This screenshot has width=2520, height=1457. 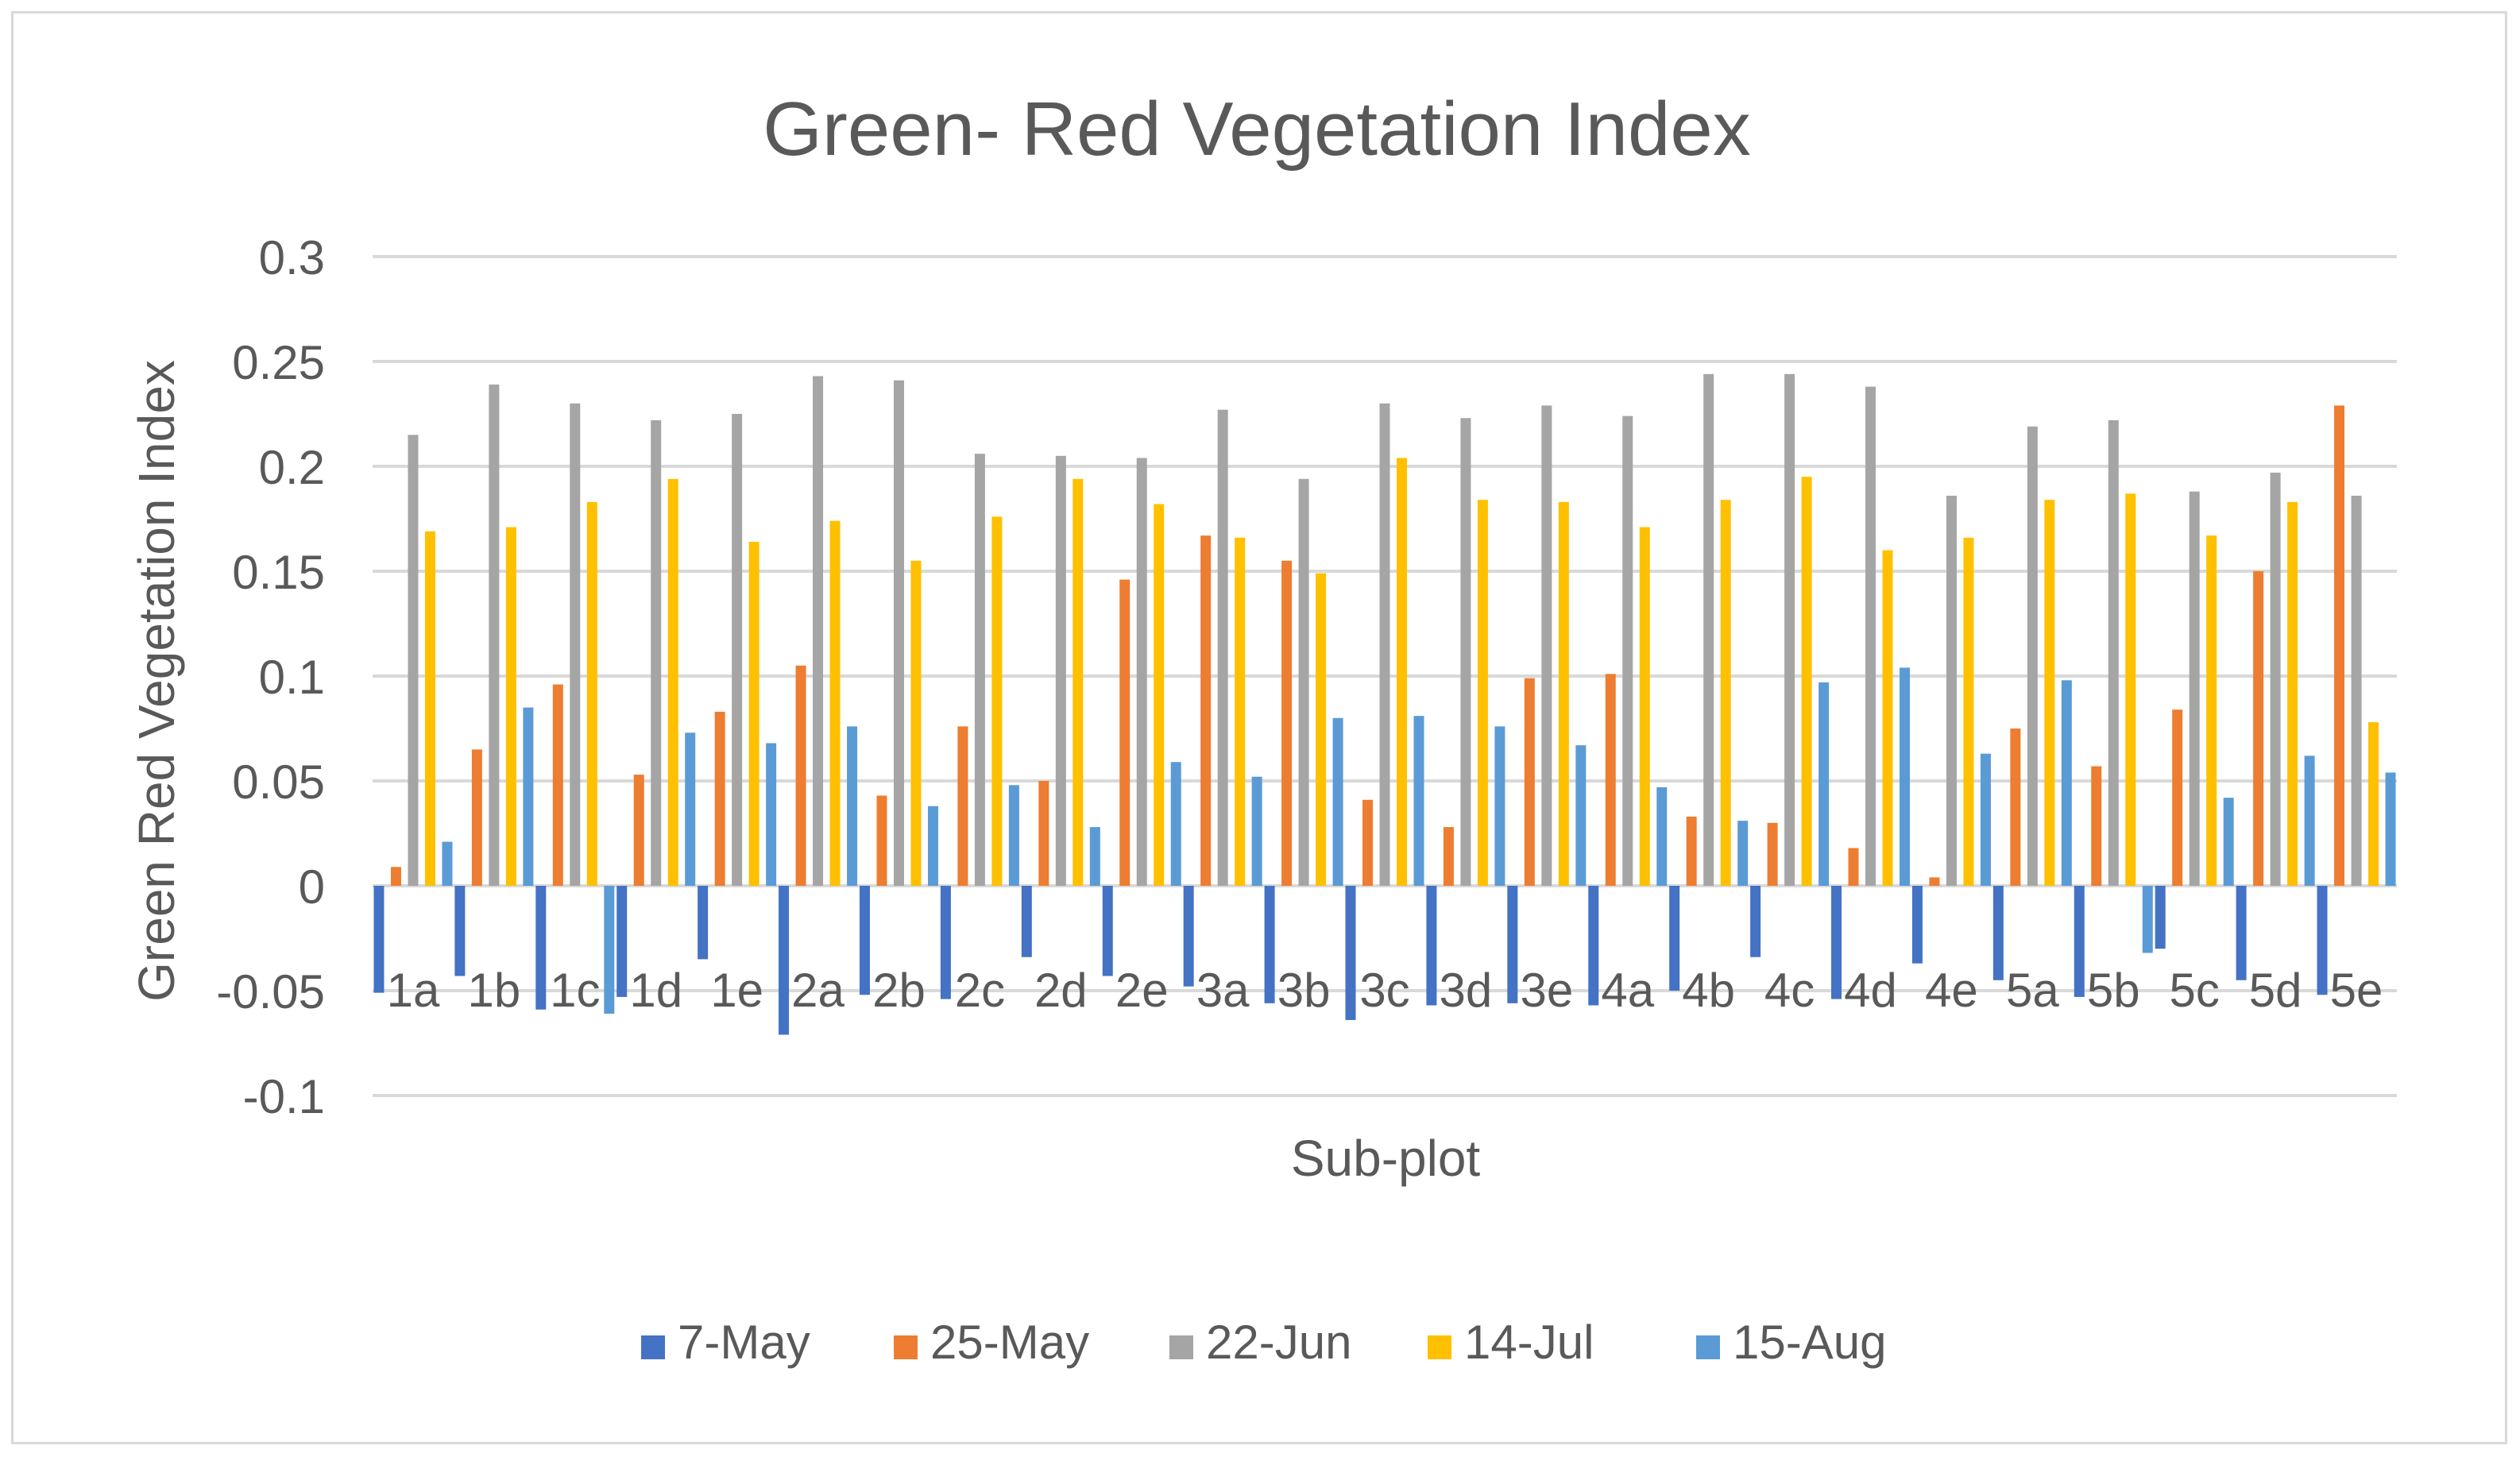 What do you see at coordinates (591, 693) in the screenshot?
I see `bar-14-jul-1c` at bounding box center [591, 693].